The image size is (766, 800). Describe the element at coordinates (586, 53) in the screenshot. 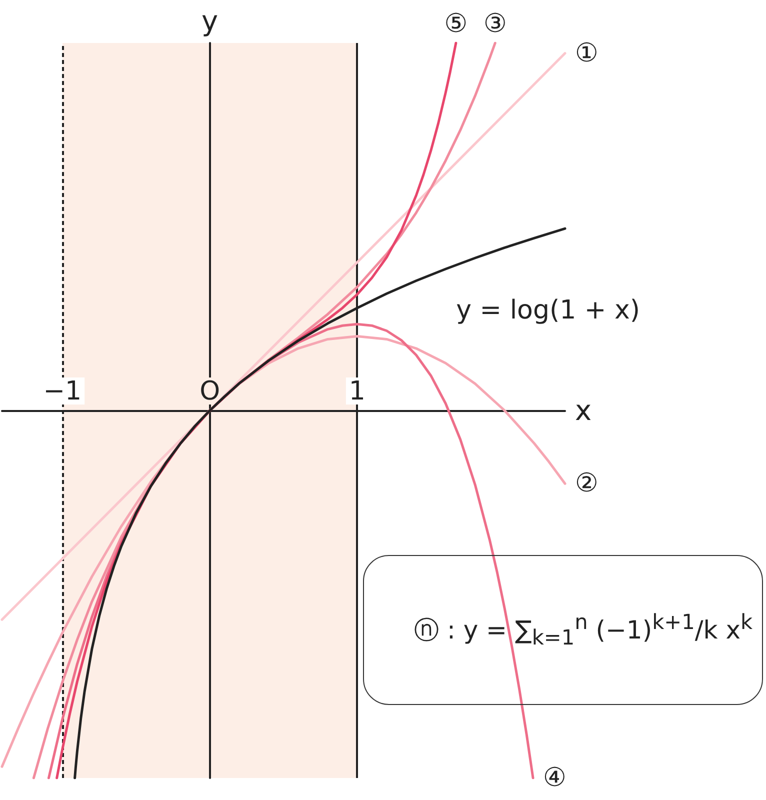

I see `series-label: ①` at that location.